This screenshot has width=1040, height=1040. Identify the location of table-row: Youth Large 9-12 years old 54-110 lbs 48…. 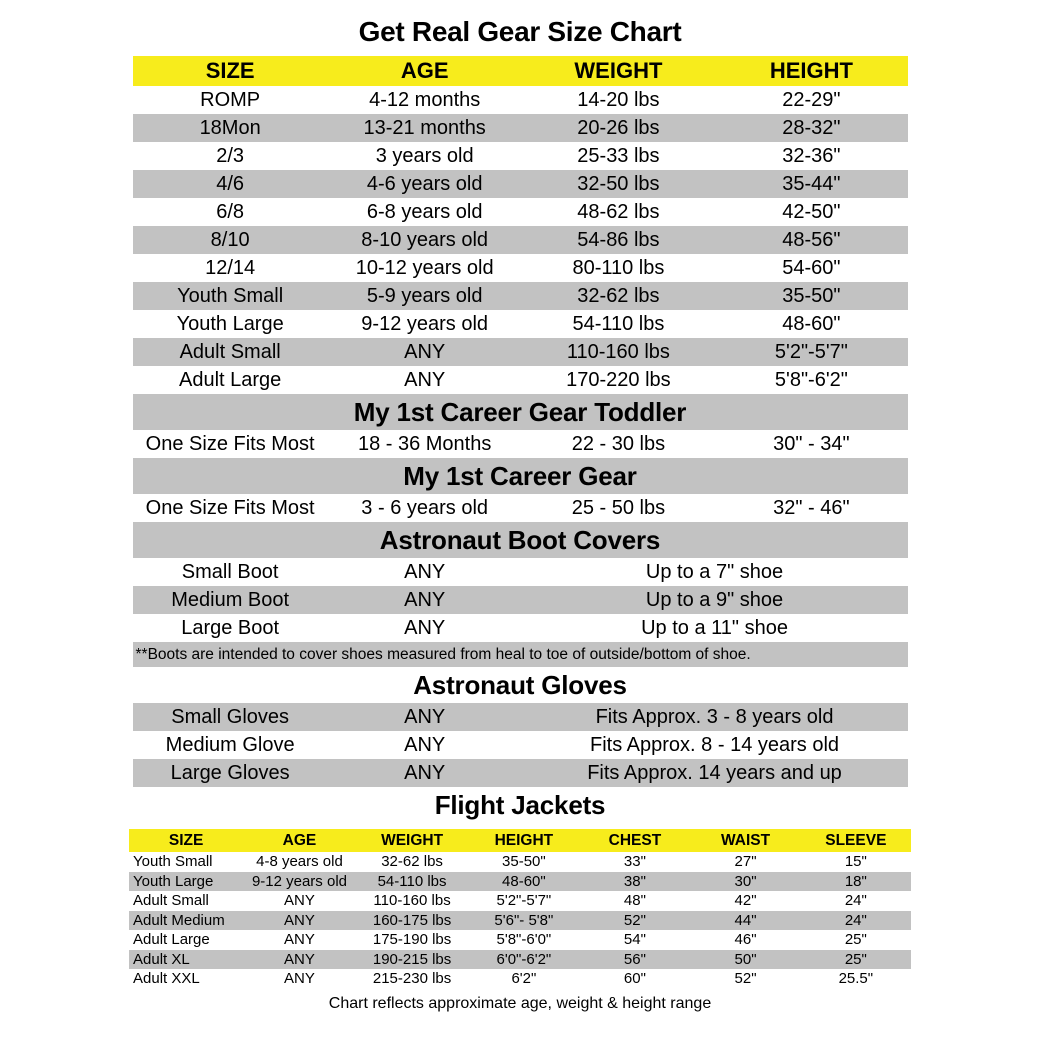
(520, 881).